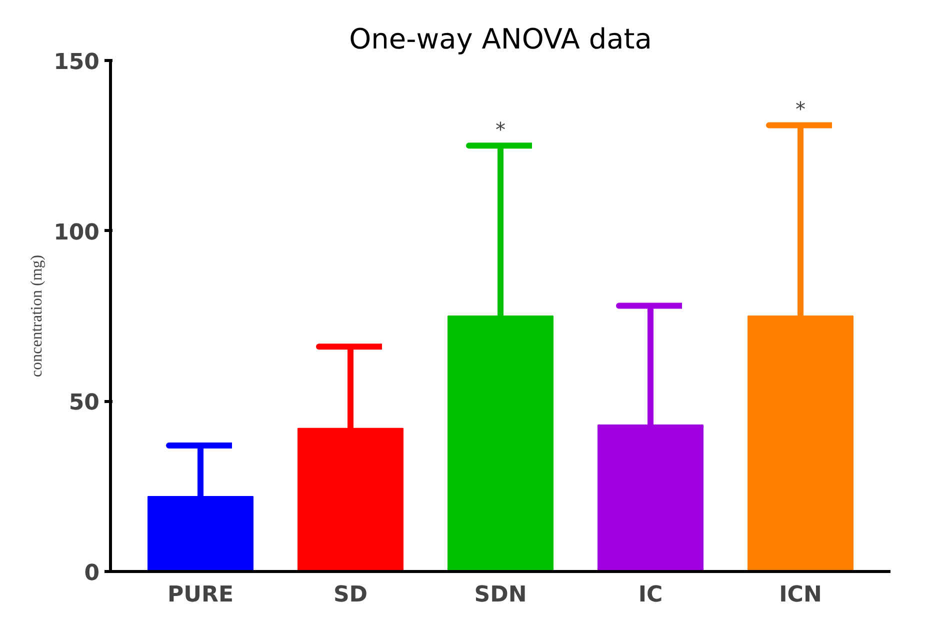 The image size is (937, 618). Describe the element at coordinates (37, 316) in the screenshot. I see `y-axis-title: concentration (mg)` at that location.